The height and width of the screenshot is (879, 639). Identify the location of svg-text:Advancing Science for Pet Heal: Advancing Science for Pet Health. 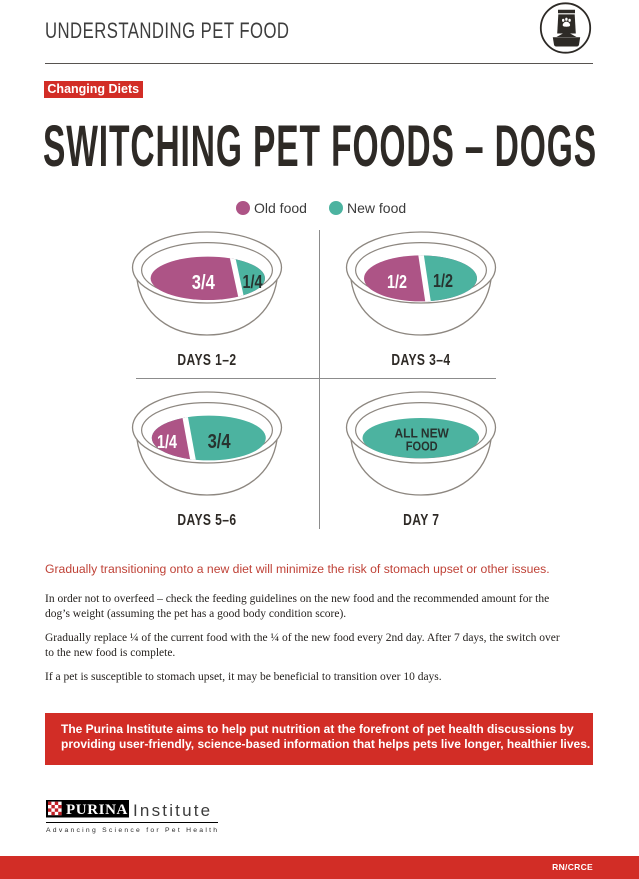
(132, 830).